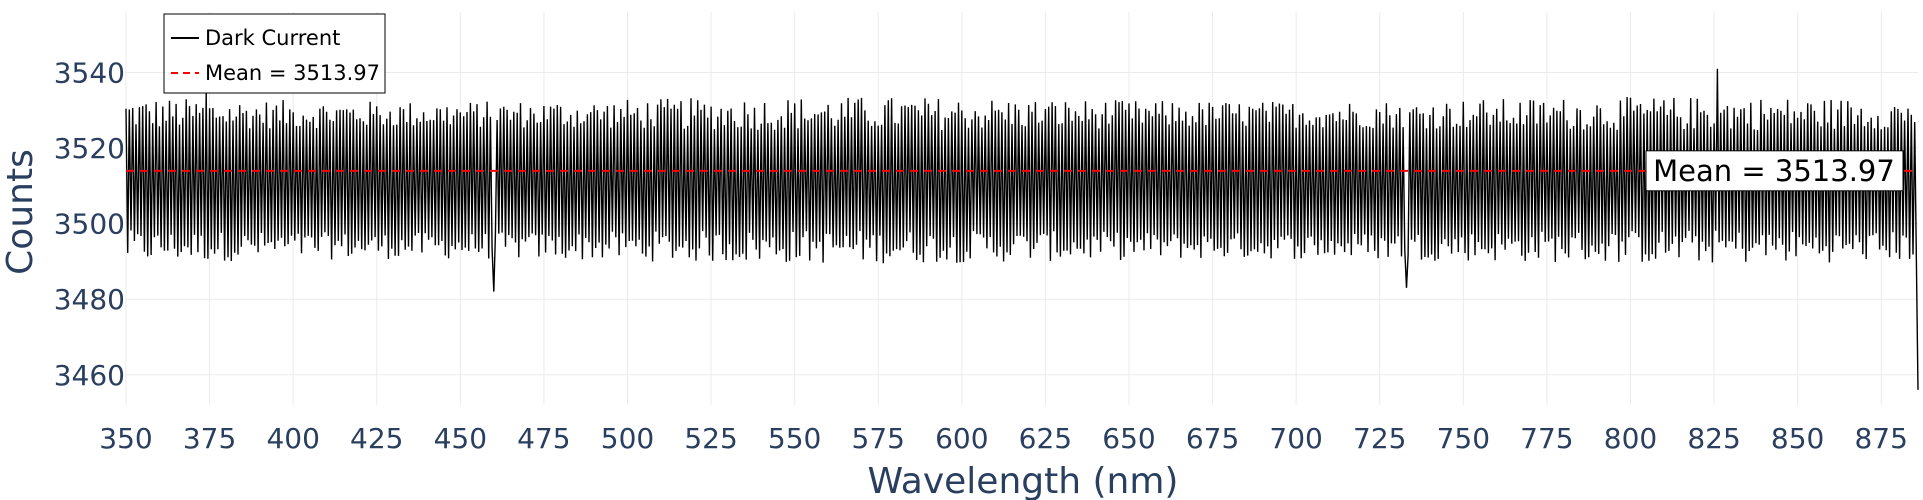  Describe the element at coordinates (89, 224) in the screenshot. I see `y-tick-label: 3500` at that location.